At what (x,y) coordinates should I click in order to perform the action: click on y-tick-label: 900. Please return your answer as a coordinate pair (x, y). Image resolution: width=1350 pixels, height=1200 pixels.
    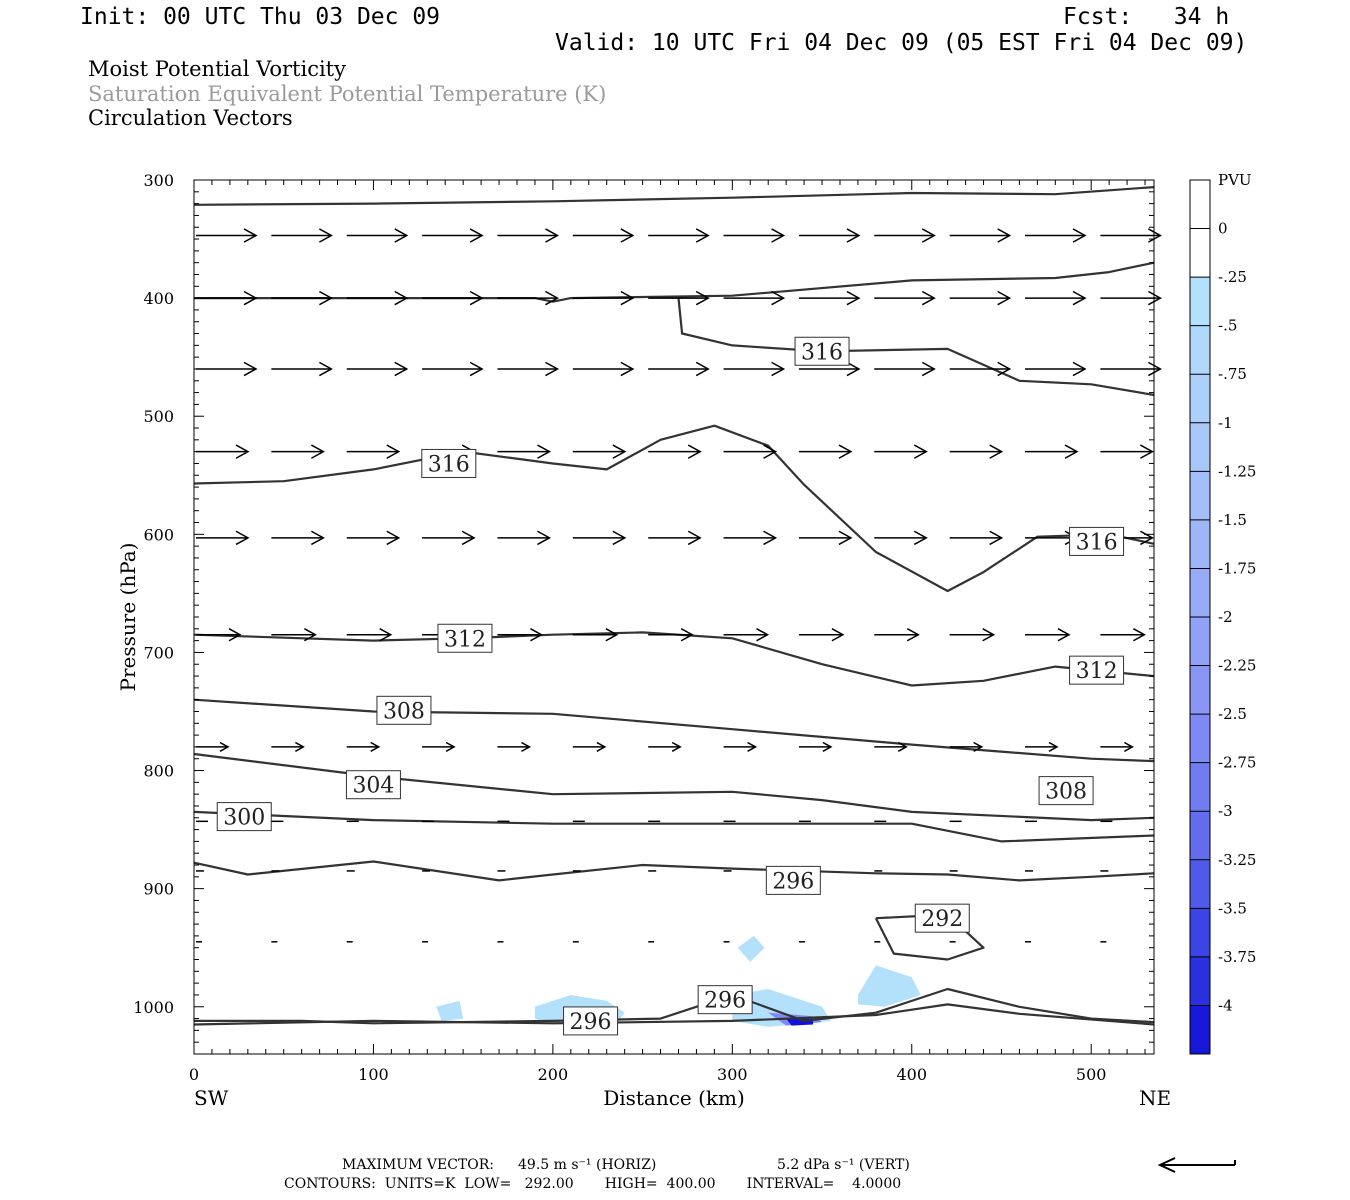
    Looking at the image, I should click on (158, 889).